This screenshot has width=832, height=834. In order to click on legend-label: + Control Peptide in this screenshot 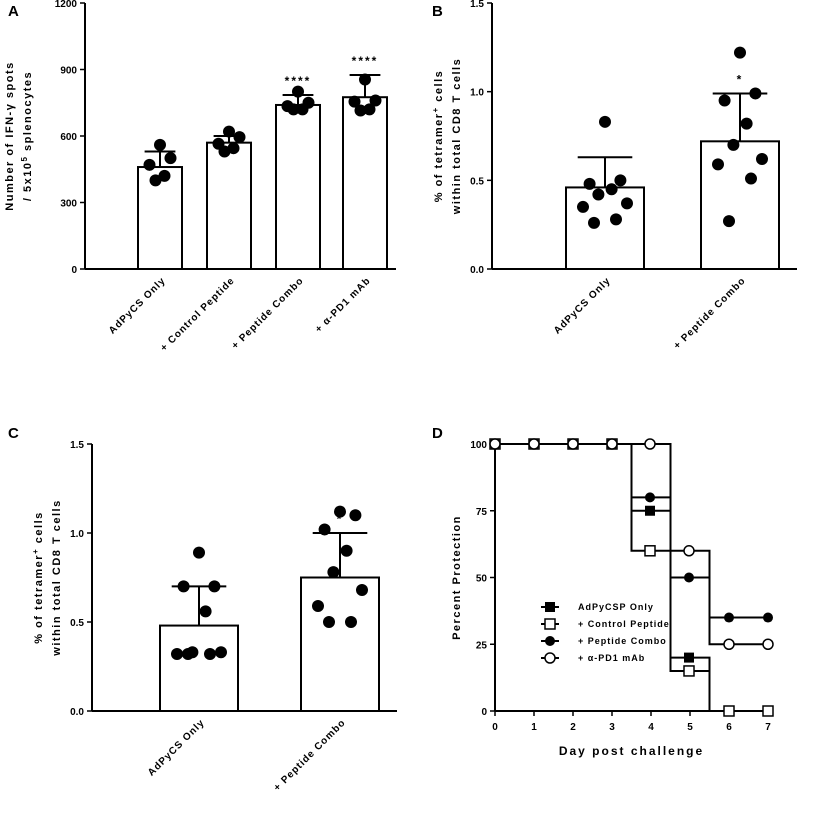, I will do `click(624, 624)`.